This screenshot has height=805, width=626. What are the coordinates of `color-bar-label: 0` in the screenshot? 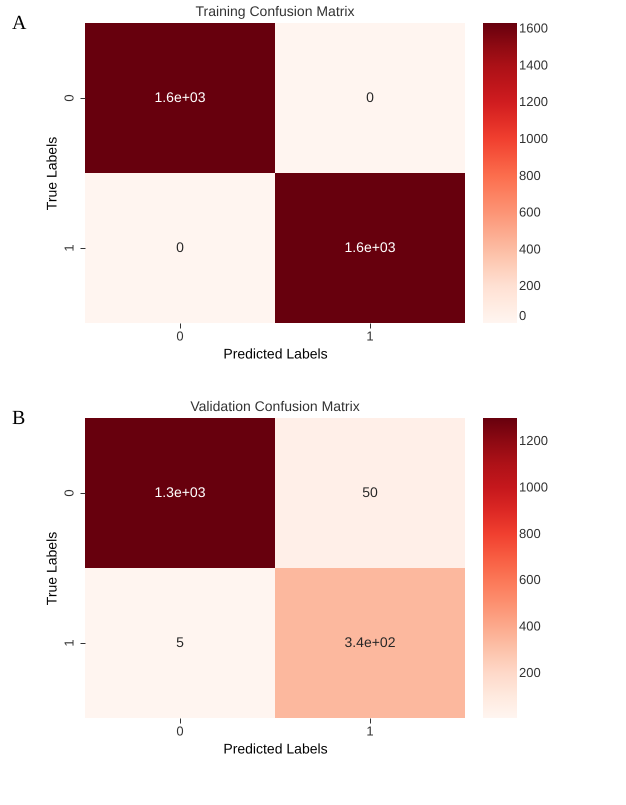 It's located at (522, 315).